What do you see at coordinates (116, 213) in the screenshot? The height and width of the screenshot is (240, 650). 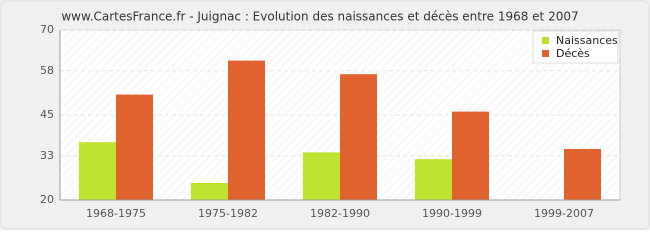 I see `x-tick-label: 1968-1975` at bounding box center [116, 213].